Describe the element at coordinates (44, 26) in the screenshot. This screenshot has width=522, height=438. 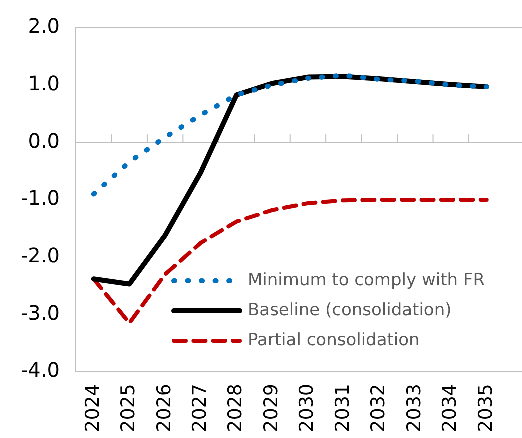
I see `y-tick-label: 2.0` at that location.